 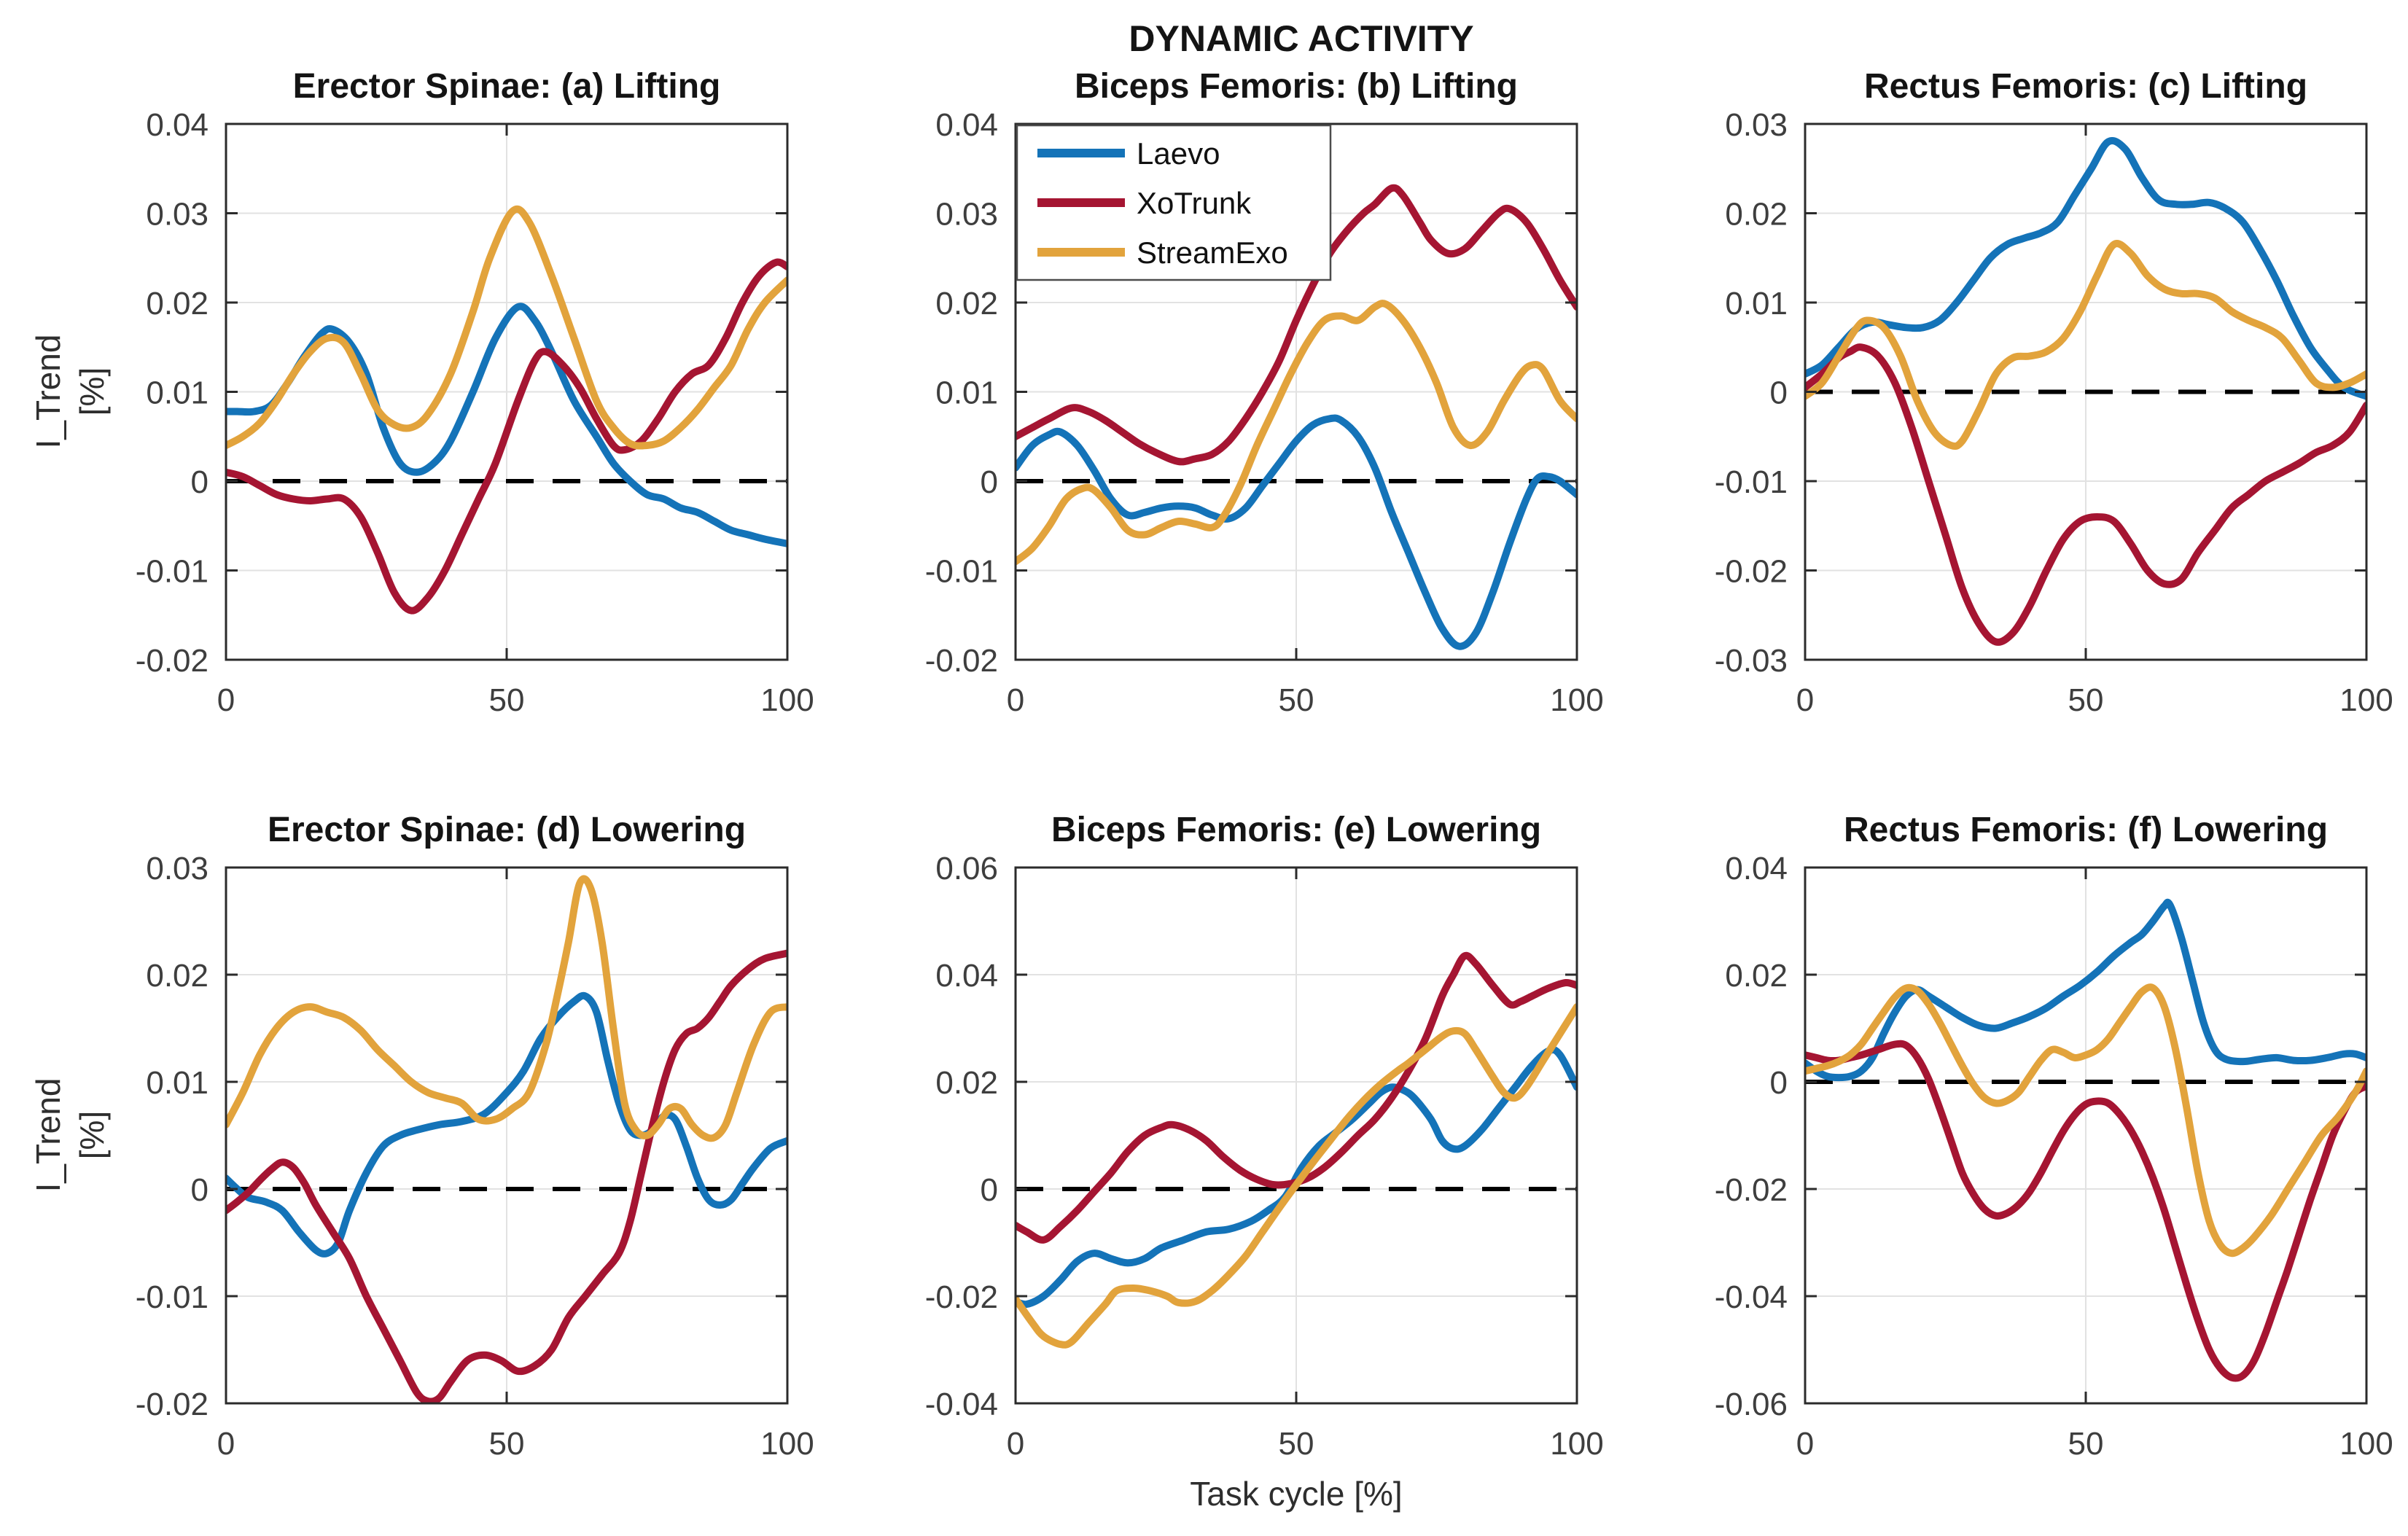 I want to click on plot-area-a, so click(x=507, y=410).